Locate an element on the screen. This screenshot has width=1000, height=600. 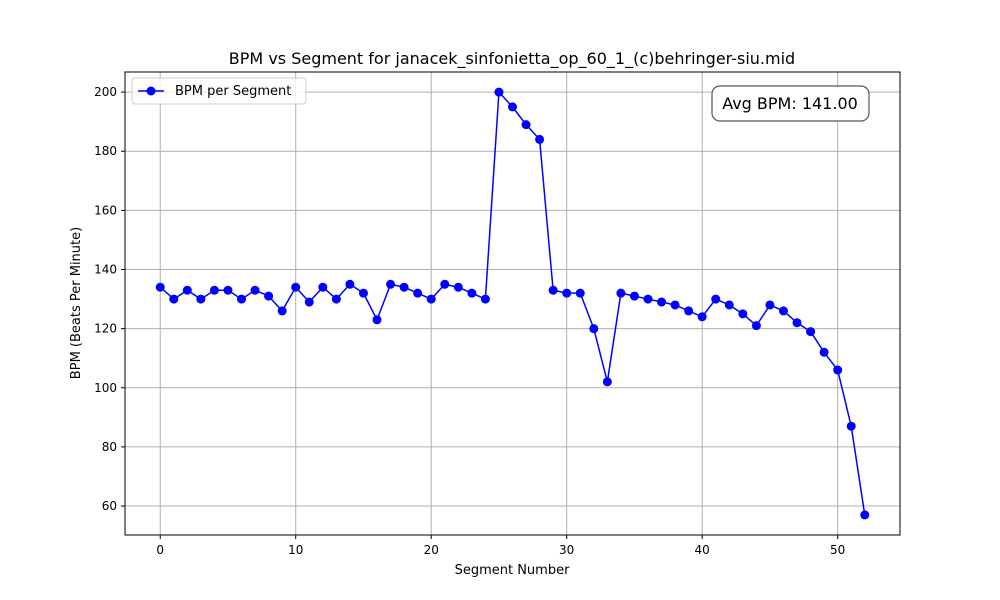
y-tick-label: 120 is located at coordinates (105, 329).